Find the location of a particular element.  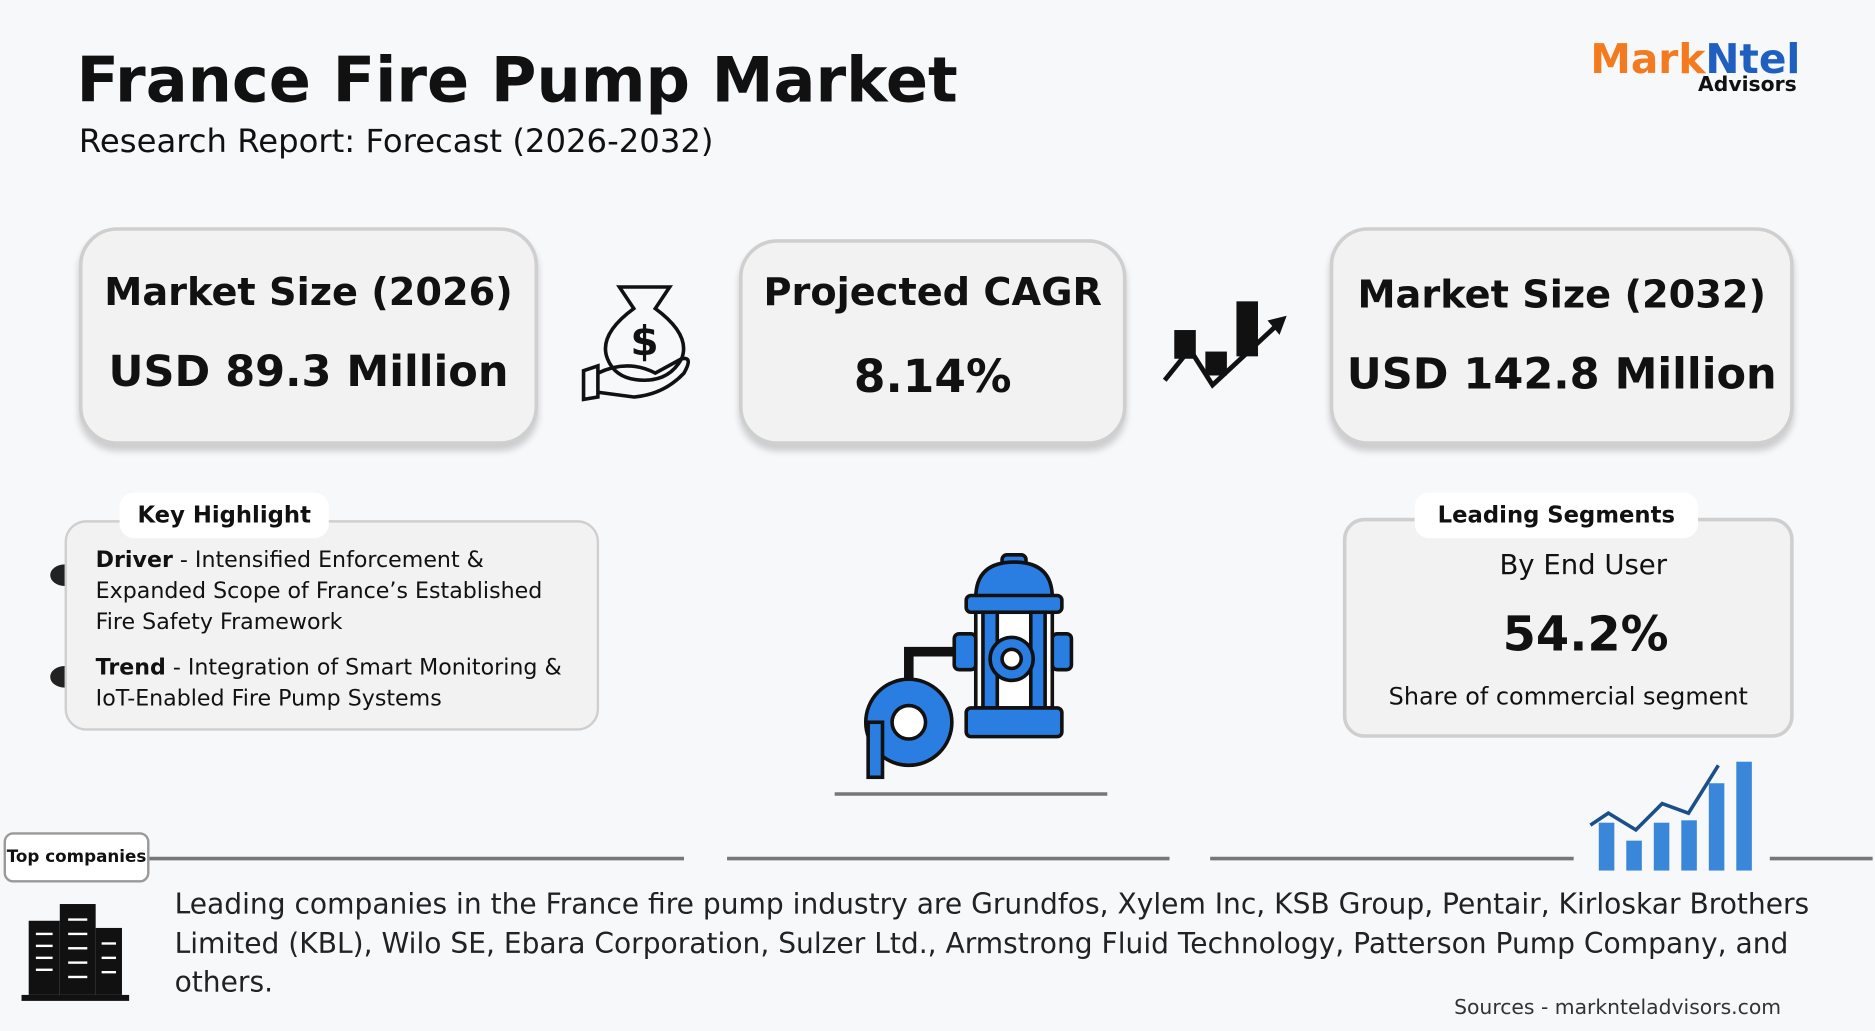

growth-icon is located at coordinates (1224, 345).